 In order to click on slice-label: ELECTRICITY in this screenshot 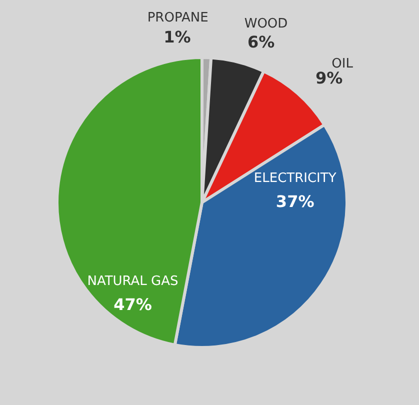, I will do `click(295, 178)`.